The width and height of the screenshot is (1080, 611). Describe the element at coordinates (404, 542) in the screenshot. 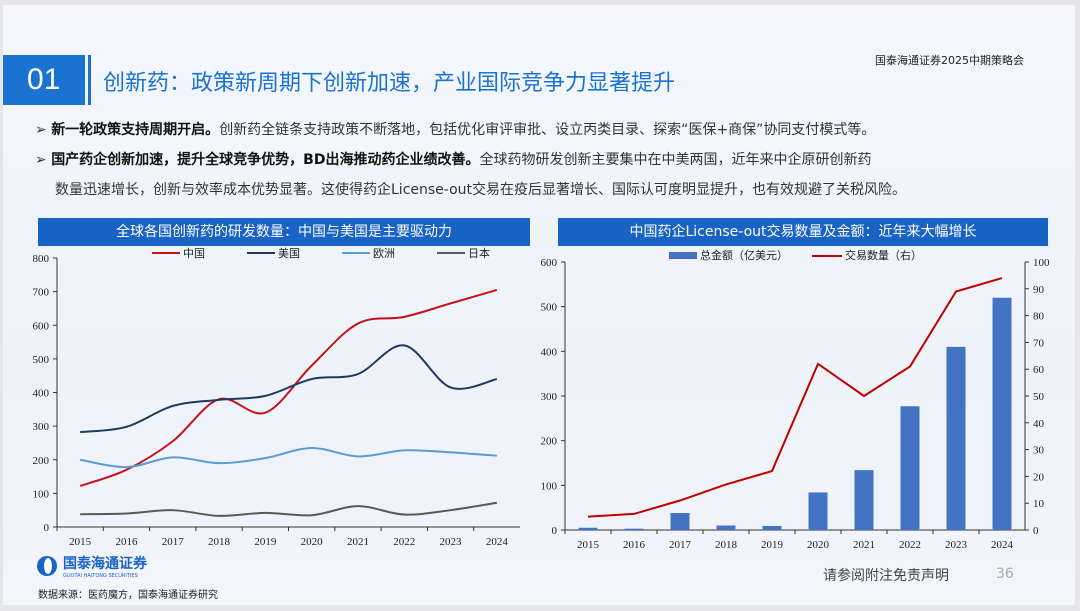

I see `c1-x-tick-label: 2022` at that location.